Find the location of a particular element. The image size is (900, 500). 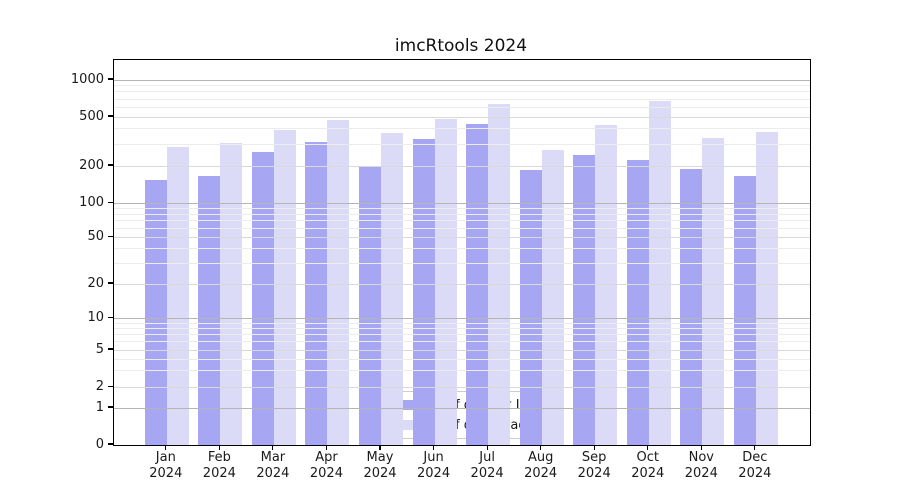

x-axis-tick-label: Sep 2024 is located at coordinates (594, 465).